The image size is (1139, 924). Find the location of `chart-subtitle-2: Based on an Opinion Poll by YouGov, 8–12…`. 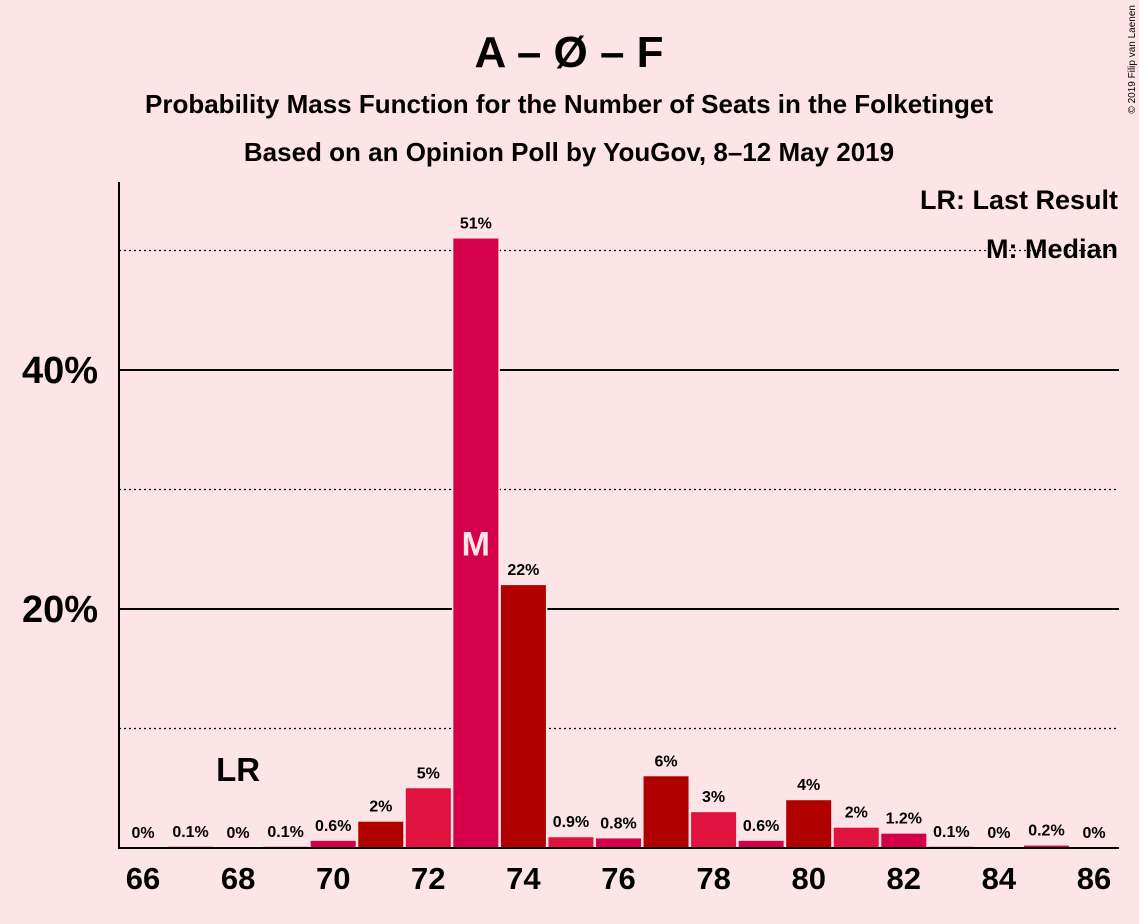

chart-subtitle-2: Based on an Opinion Poll by YouGov, 8–12… is located at coordinates (569, 152).